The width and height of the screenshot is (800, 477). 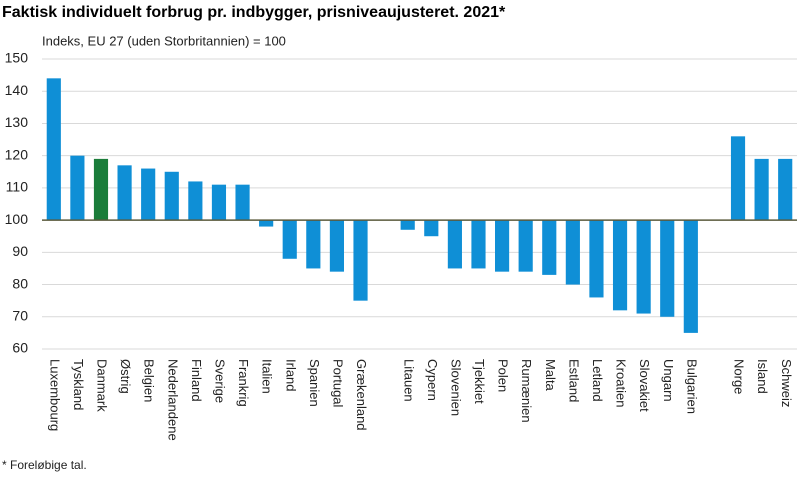 I want to click on x-tick-label: Portugal, so click(x=337, y=383).